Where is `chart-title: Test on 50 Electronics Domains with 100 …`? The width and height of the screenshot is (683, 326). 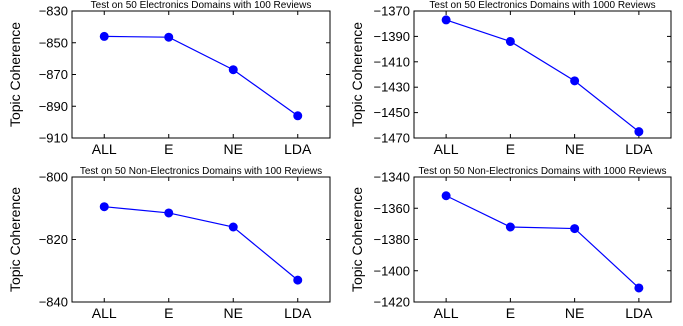
chart-title: Test on 50 Electronics Domains with 100 … is located at coordinates (201, 5).